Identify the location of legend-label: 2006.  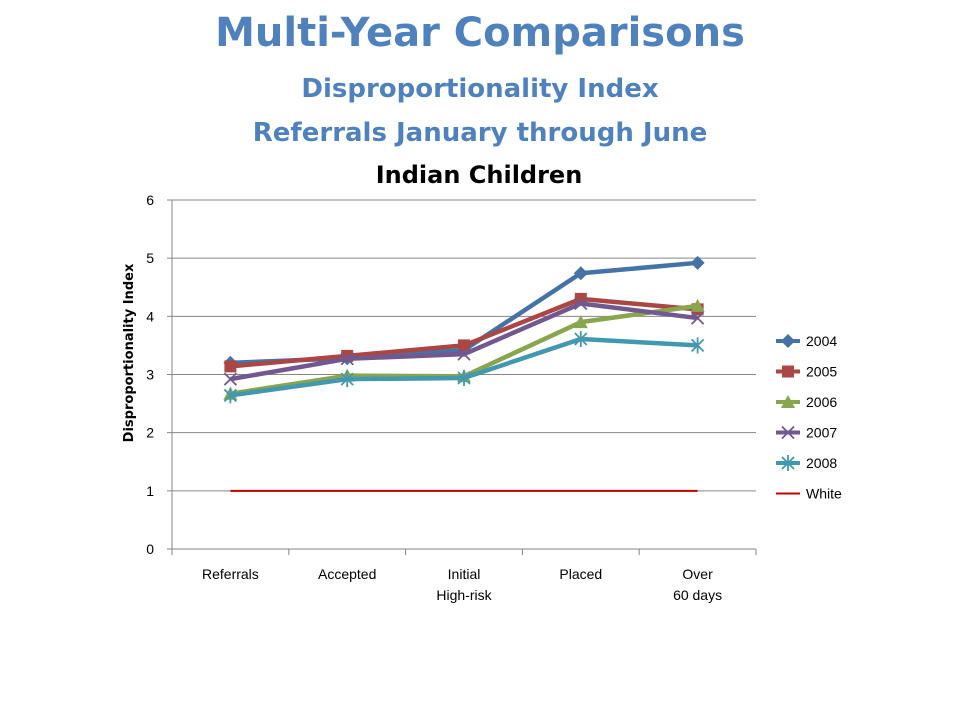
(821, 402).